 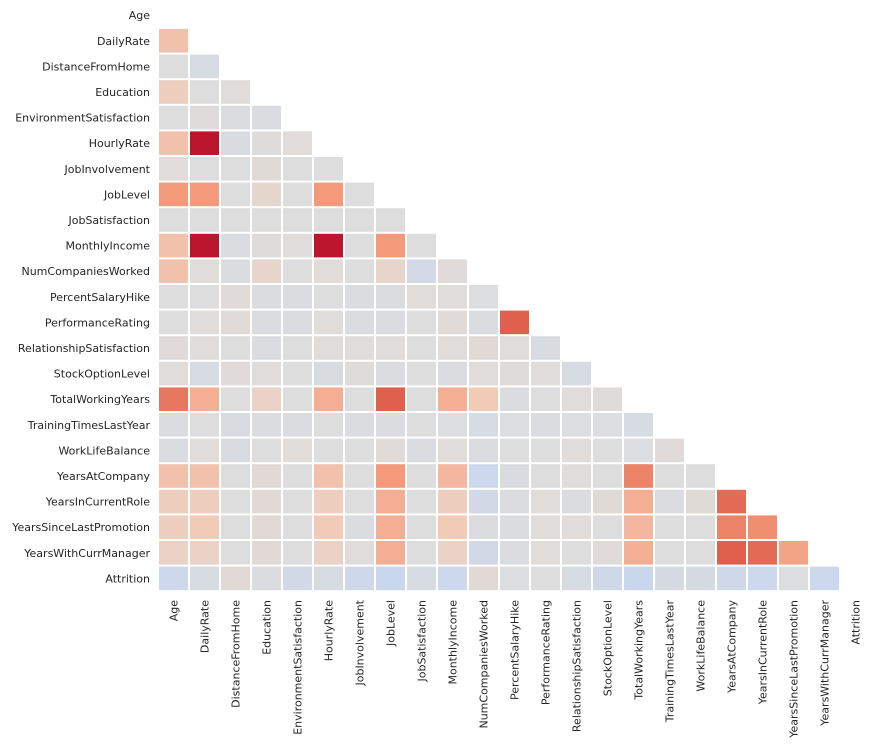 I want to click on y-tick-label: PerformanceRating, so click(x=97, y=322).